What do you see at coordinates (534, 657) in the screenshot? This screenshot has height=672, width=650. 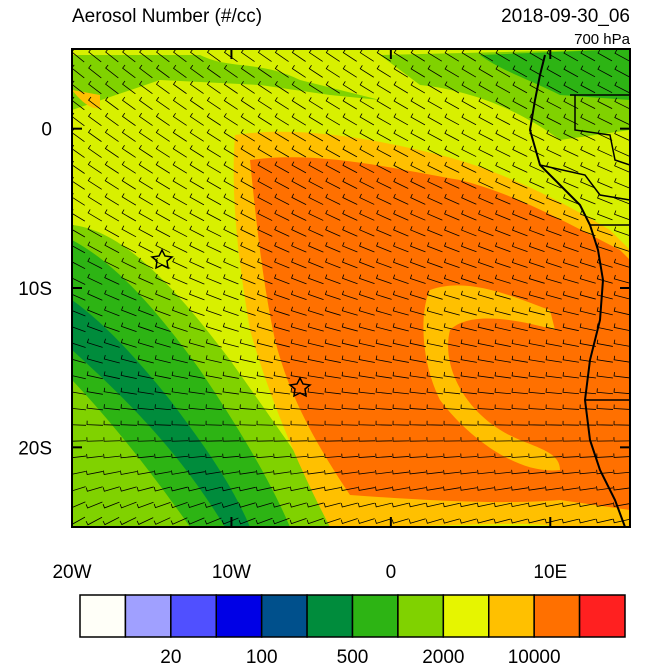 I see `colorbar-label: 10000` at bounding box center [534, 657].